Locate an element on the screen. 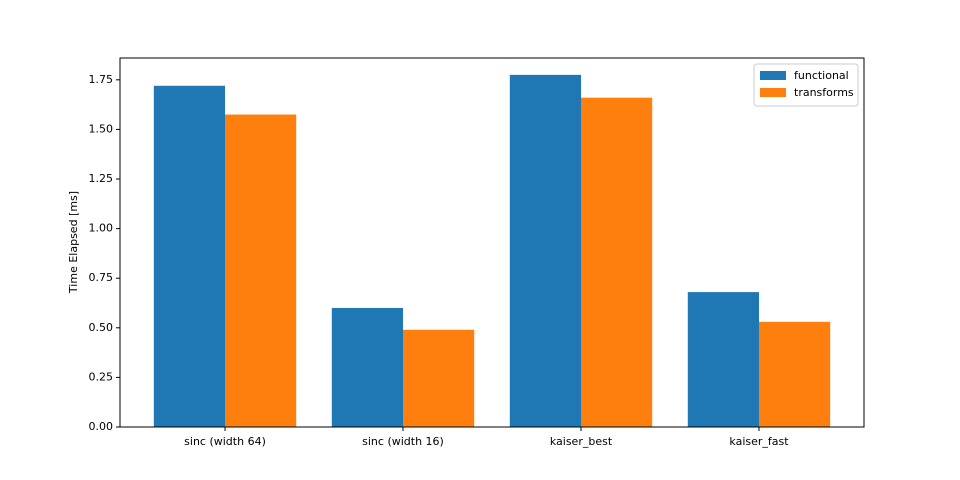 This screenshot has width=960, height=480. y-tick-label: 0.50 is located at coordinates (101, 327).